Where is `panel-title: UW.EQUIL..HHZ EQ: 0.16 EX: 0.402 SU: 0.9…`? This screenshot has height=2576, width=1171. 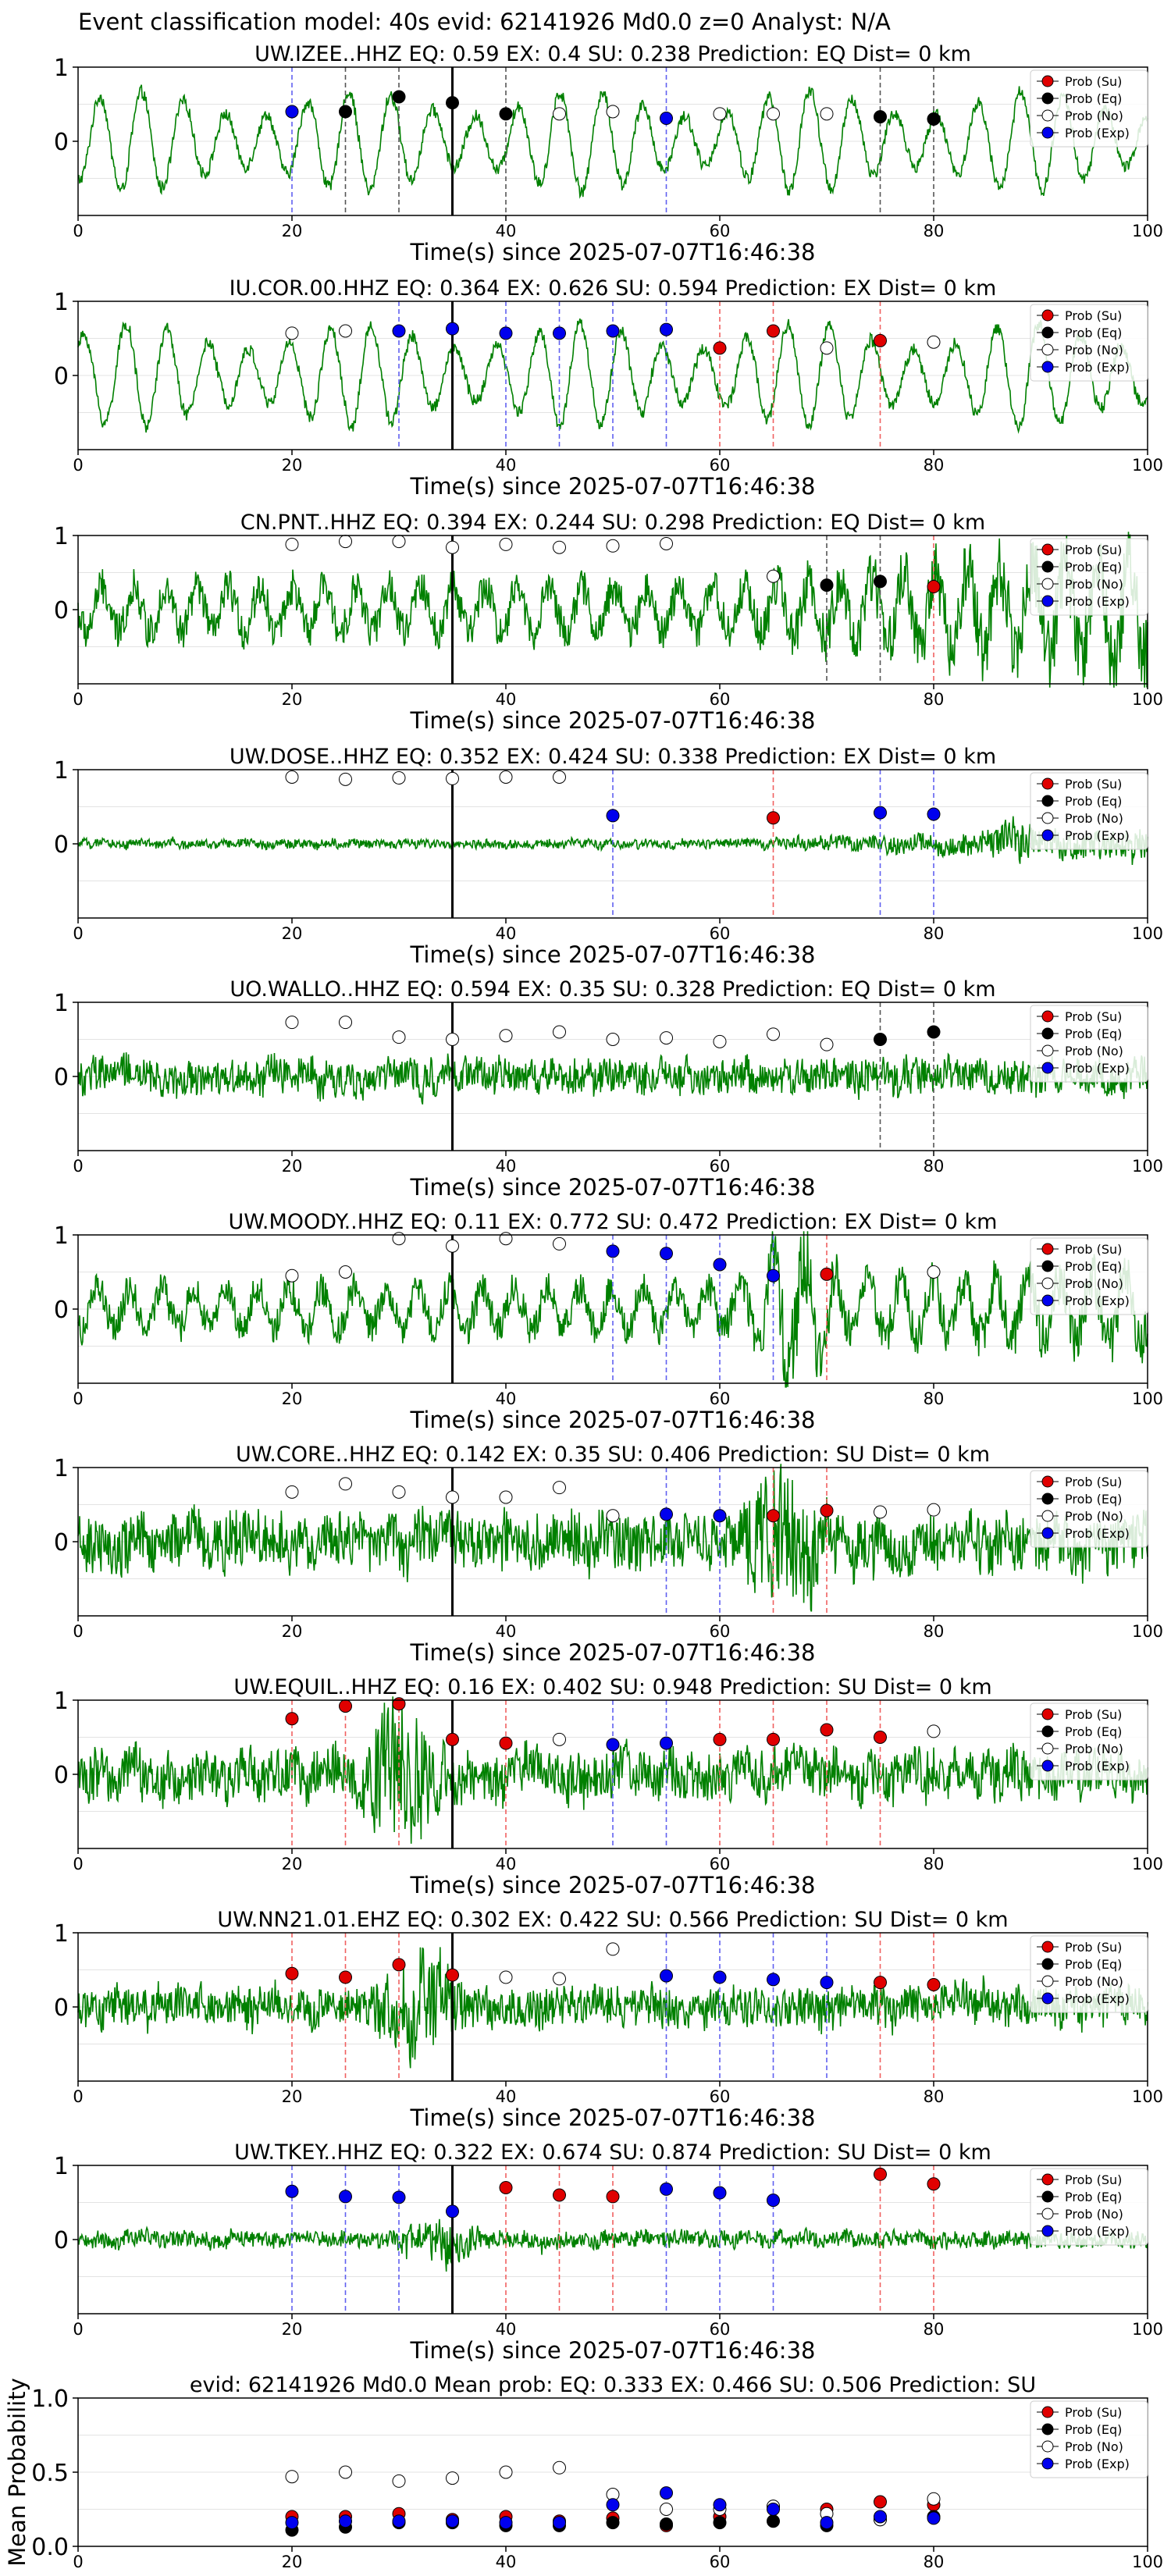 panel-title: UW.EQUIL..HHZ EQ: 0.16 EX: 0.402 SU: 0.9… is located at coordinates (612, 1687).